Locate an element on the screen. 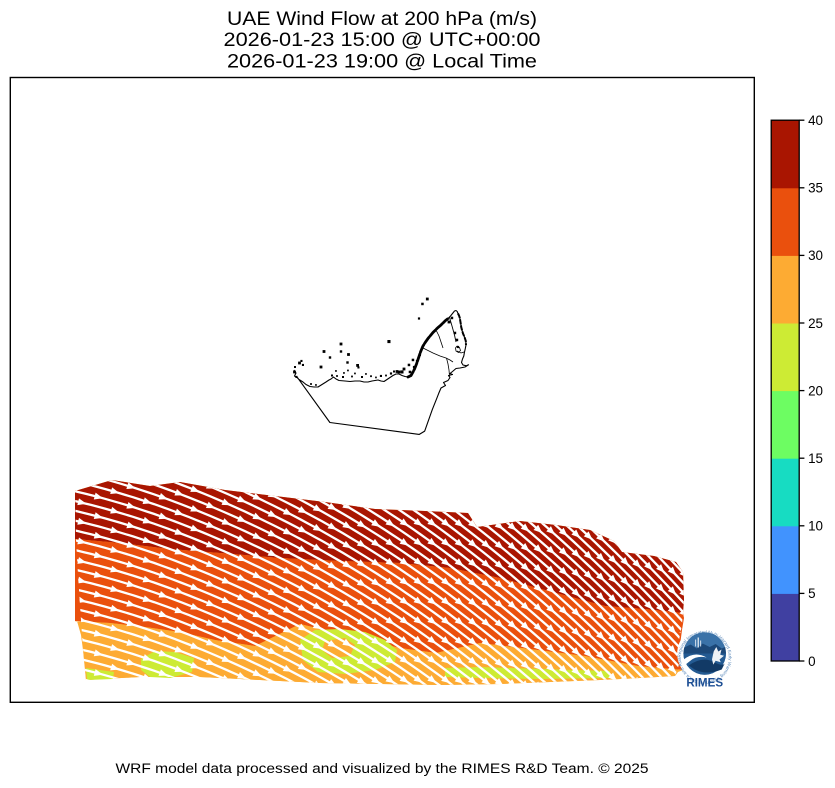 This screenshot has height=788, width=835. svg-text: 2026-01-23 15:00 @ UTC+00:00 is located at coordinates (382, 40).